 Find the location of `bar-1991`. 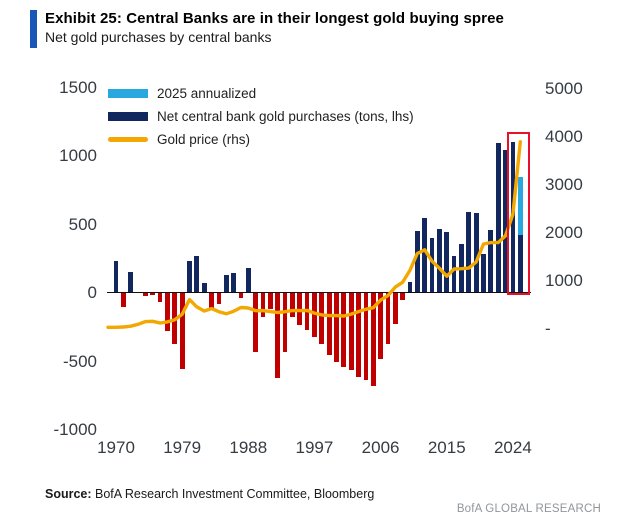

bar-1991 is located at coordinates (270, 301).